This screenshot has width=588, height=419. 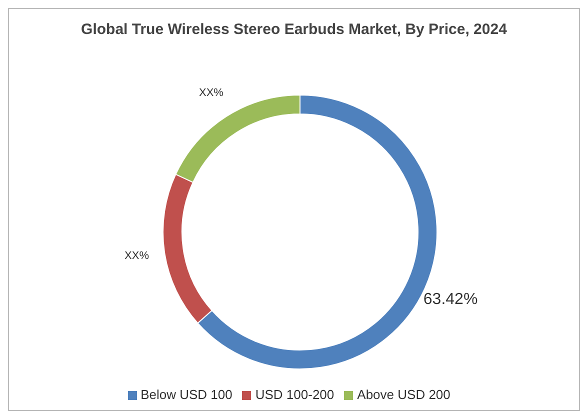 What do you see at coordinates (294, 29) in the screenshot?
I see `chart-title: Global True Wireless Stereo Earbuds Market, By Price, 2024` at bounding box center [294, 29].